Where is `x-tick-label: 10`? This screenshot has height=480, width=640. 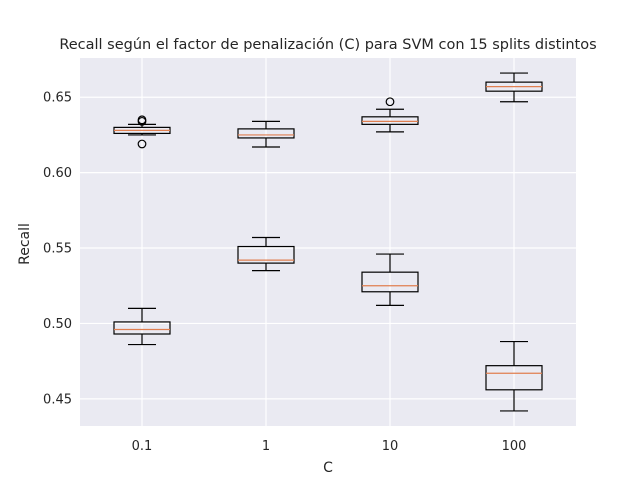
x-tick-label: 10 is located at coordinates (390, 446).